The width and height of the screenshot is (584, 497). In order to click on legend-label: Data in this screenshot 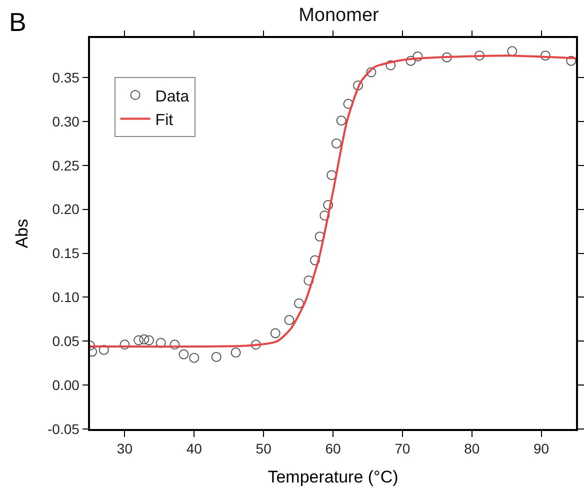, I will do `click(172, 97)`.